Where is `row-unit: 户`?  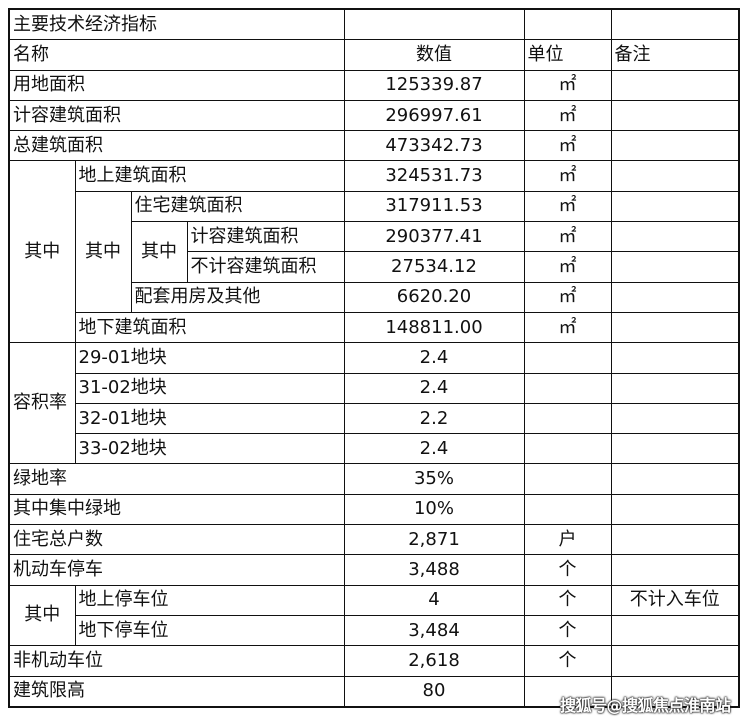 row-unit: 户 is located at coordinates (567, 540).